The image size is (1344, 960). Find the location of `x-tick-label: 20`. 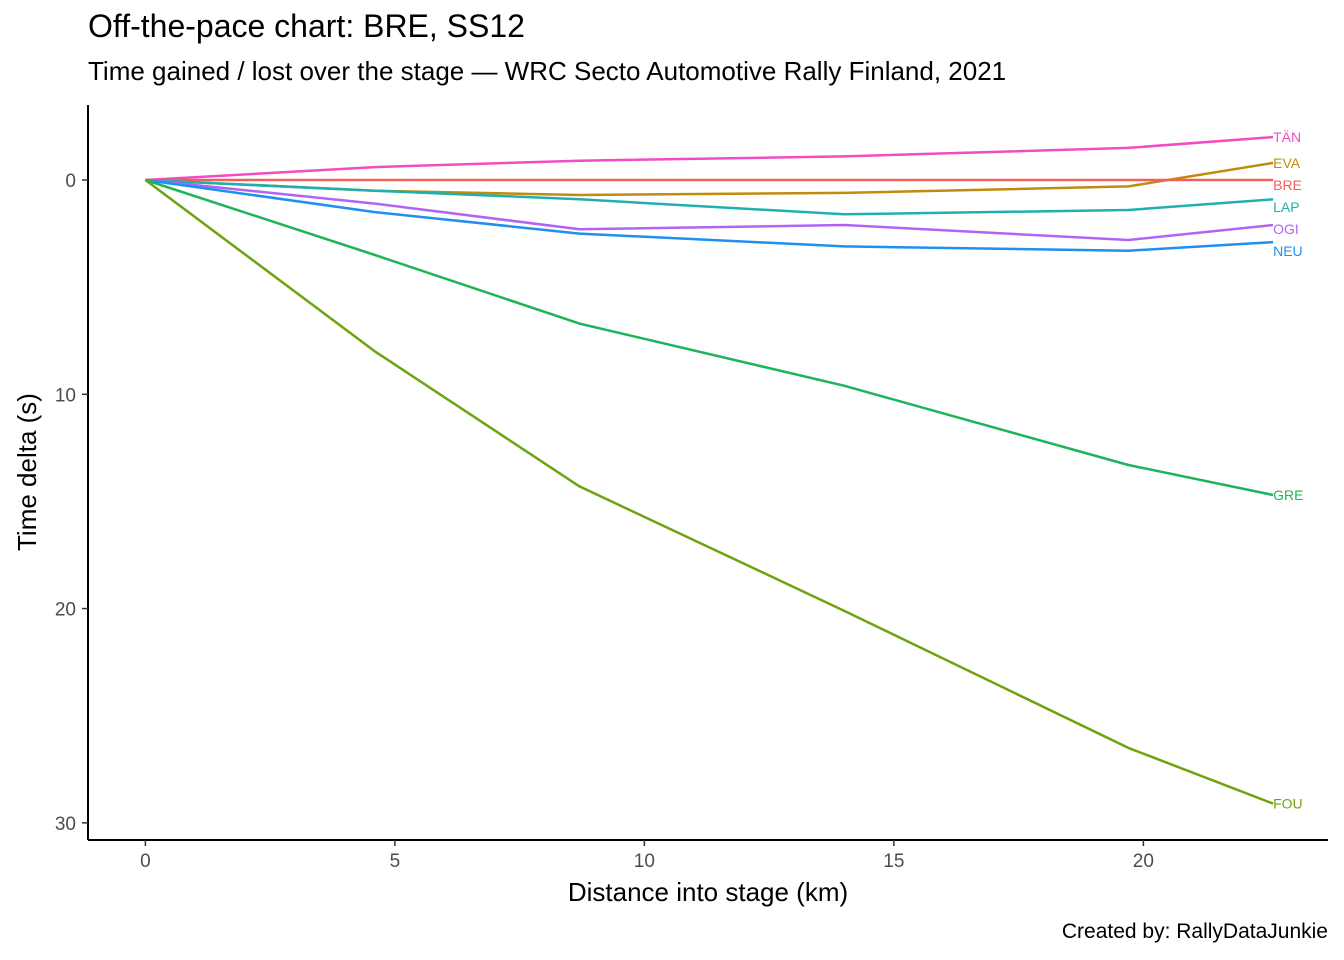

x-tick-label: 20 is located at coordinates (1143, 861).